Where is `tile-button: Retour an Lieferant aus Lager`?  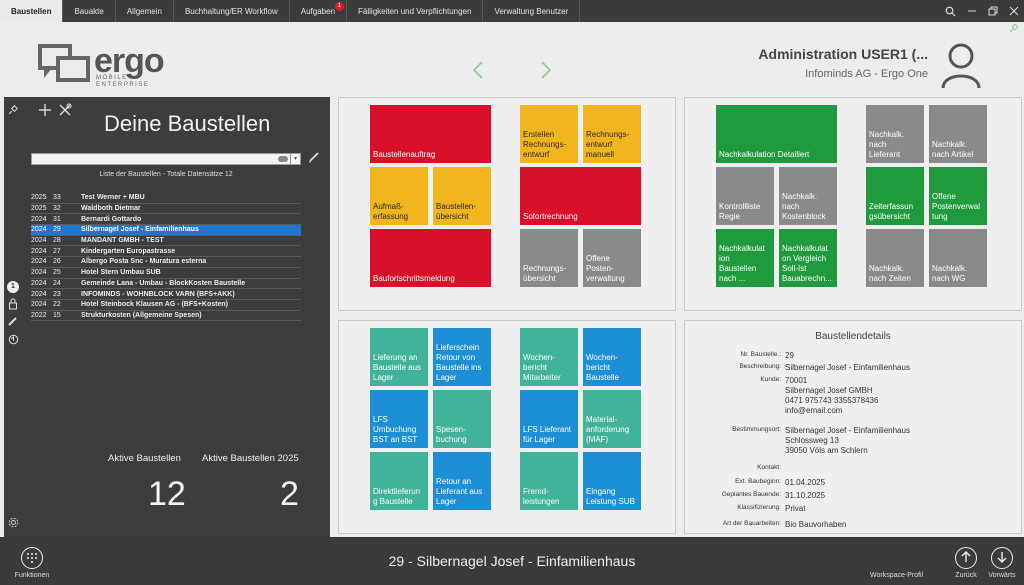 tile-button: Retour an Lieferant aus Lager is located at coordinates (462, 481).